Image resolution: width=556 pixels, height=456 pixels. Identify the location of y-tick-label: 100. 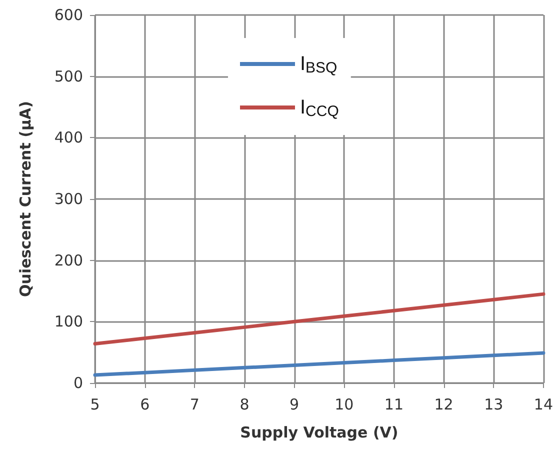
(68, 321).